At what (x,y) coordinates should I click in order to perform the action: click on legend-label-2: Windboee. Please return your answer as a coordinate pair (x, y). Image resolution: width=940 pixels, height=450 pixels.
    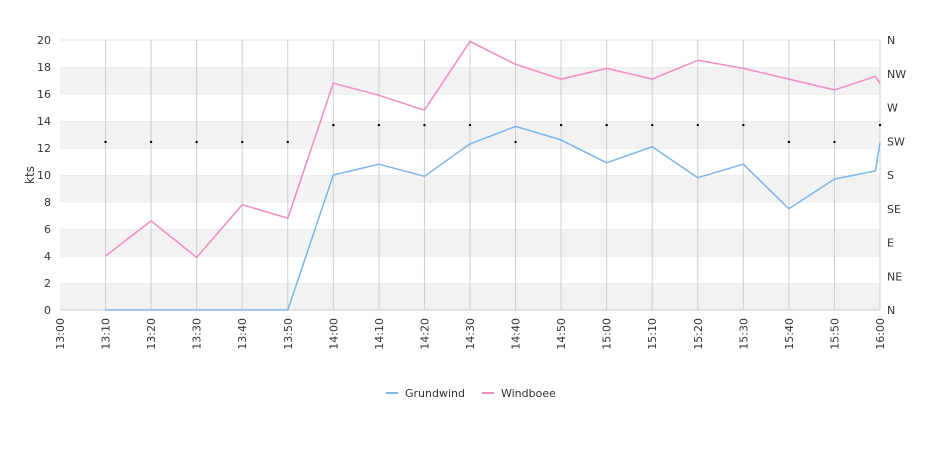
    Looking at the image, I should click on (528, 393).